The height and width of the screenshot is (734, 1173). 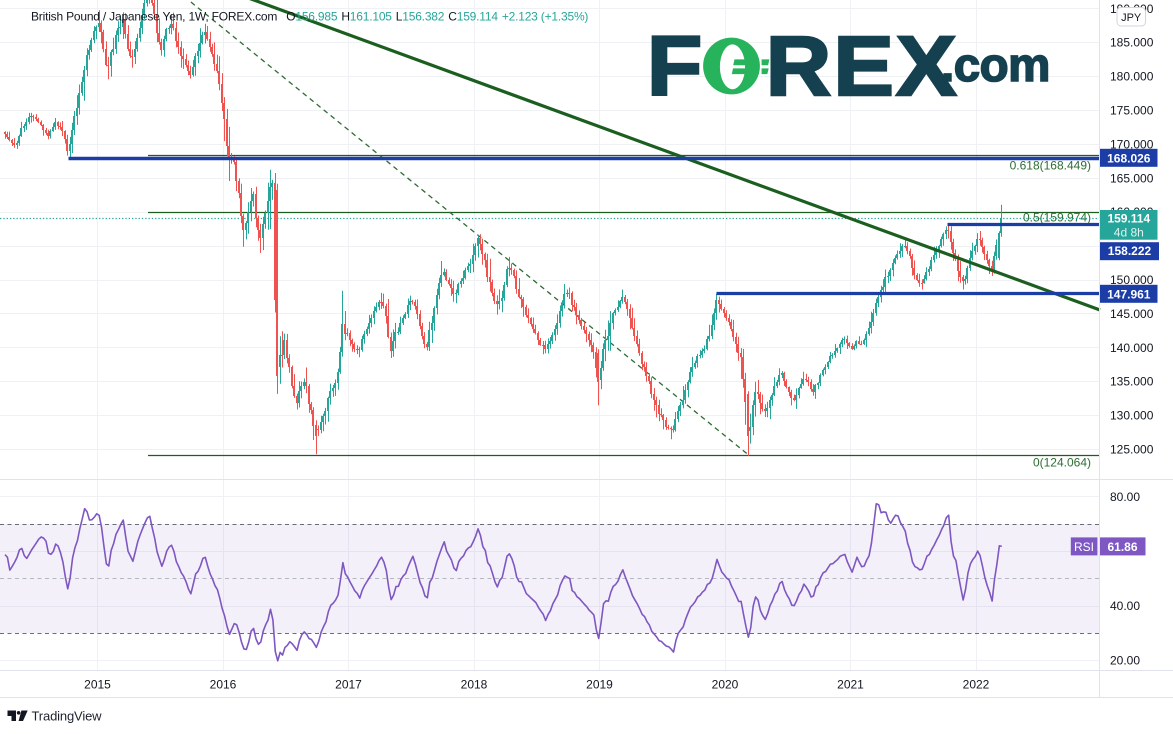 What do you see at coordinates (1132, 280) in the screenshot?
I see `svg-text: 150.000` at bounding box center [1132, 280].